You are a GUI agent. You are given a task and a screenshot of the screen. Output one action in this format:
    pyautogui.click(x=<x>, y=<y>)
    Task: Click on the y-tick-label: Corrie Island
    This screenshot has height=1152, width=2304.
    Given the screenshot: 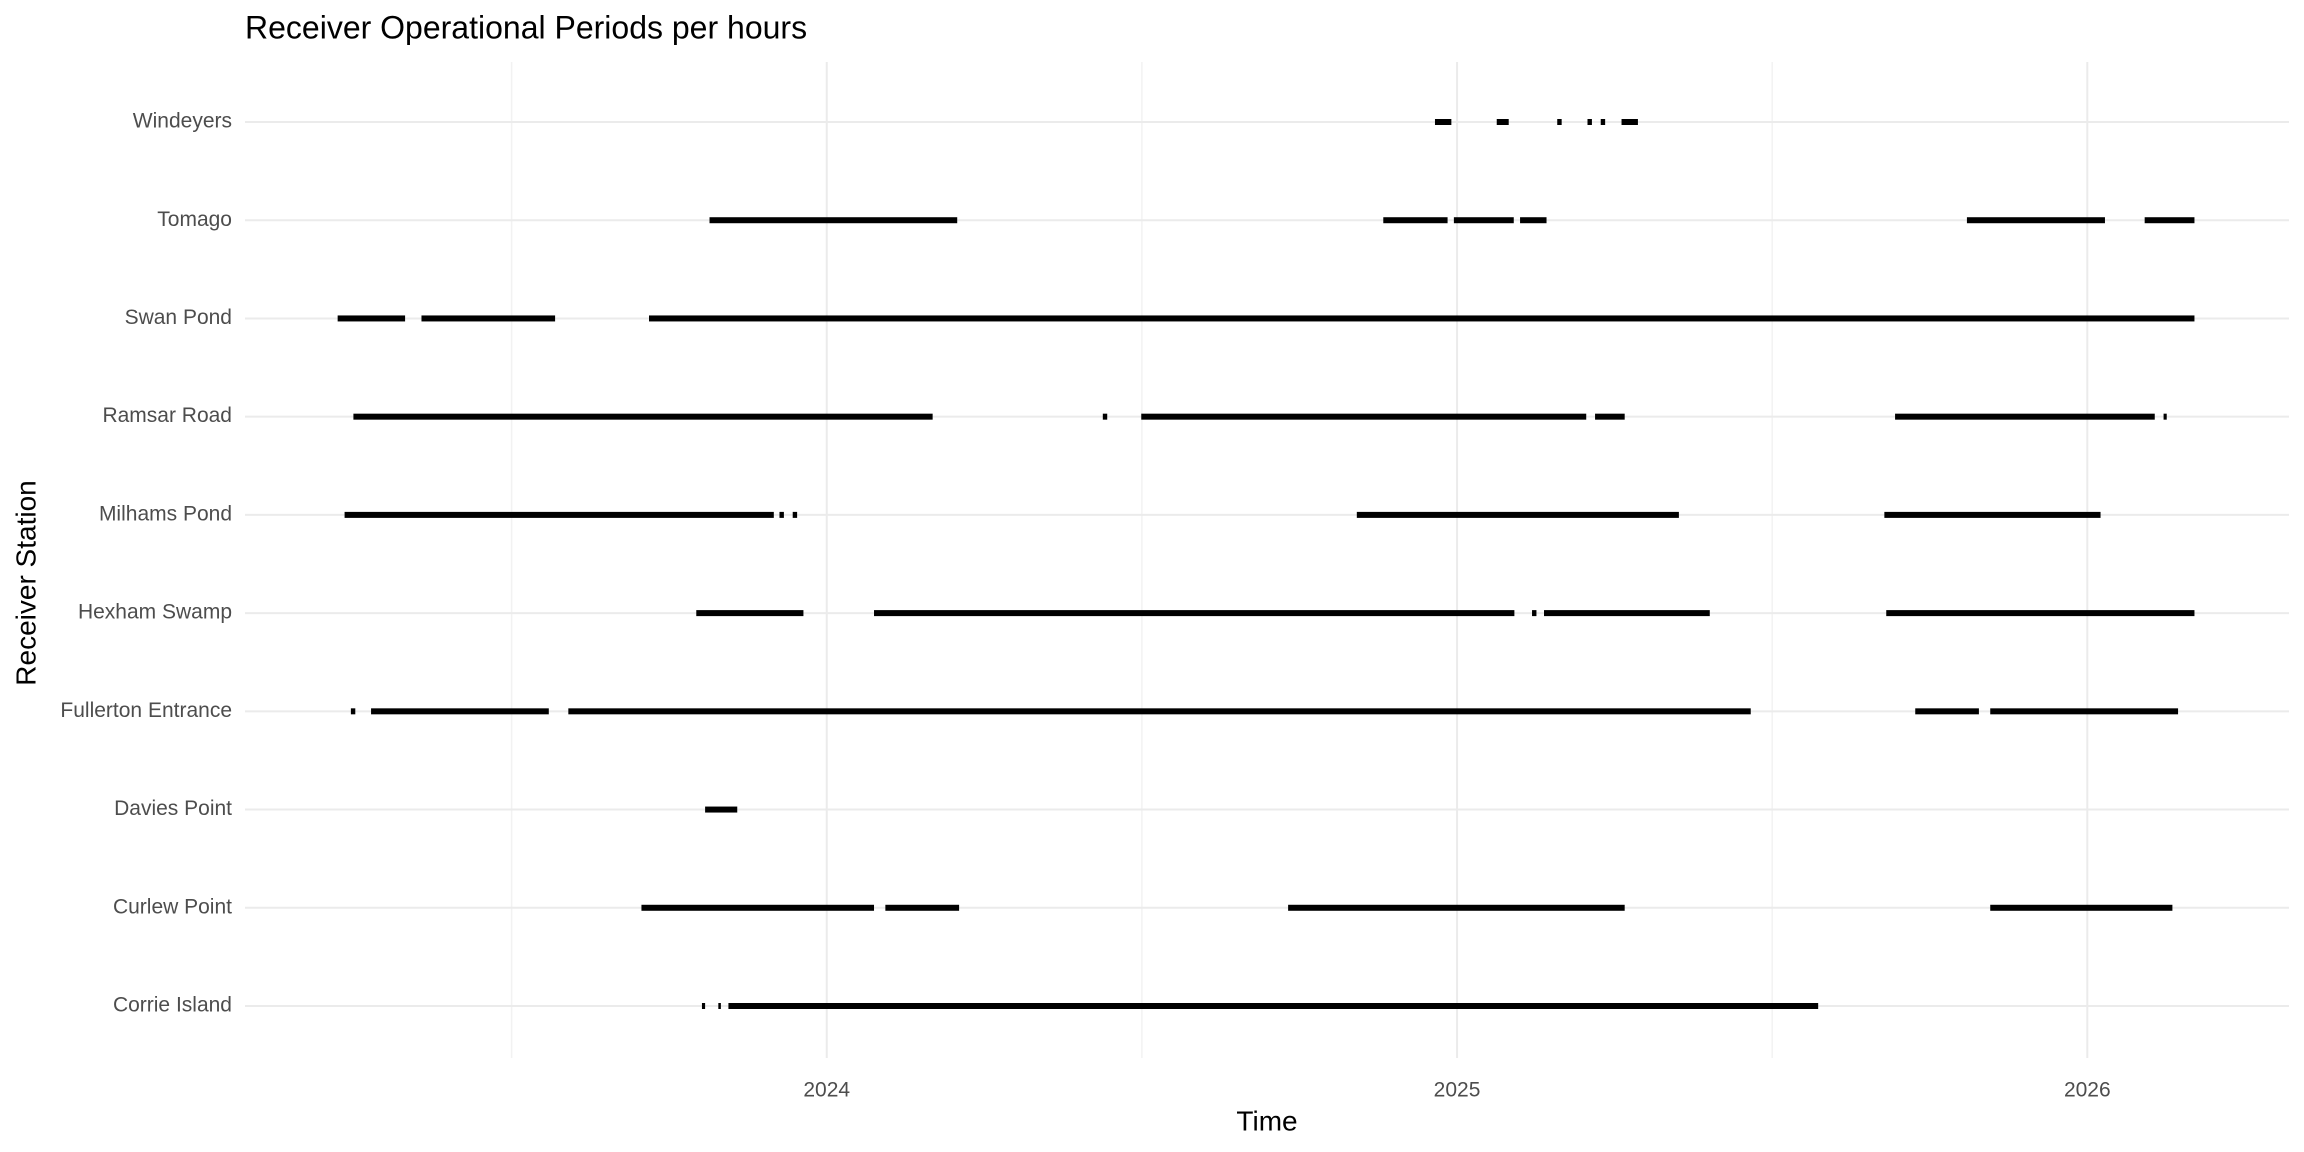 What is the action you would take?
    pyautogui.click(x=172, y=1005)
    